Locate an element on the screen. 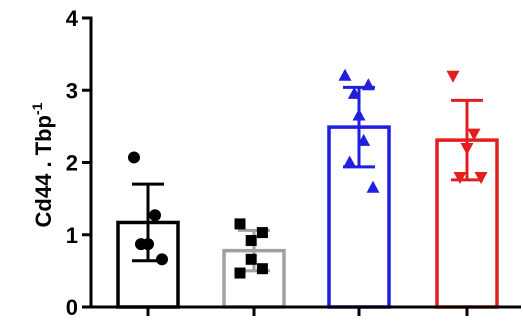 The width and height of the screenshot is (523, 322). x-axis is located at coordinates (305, 310).